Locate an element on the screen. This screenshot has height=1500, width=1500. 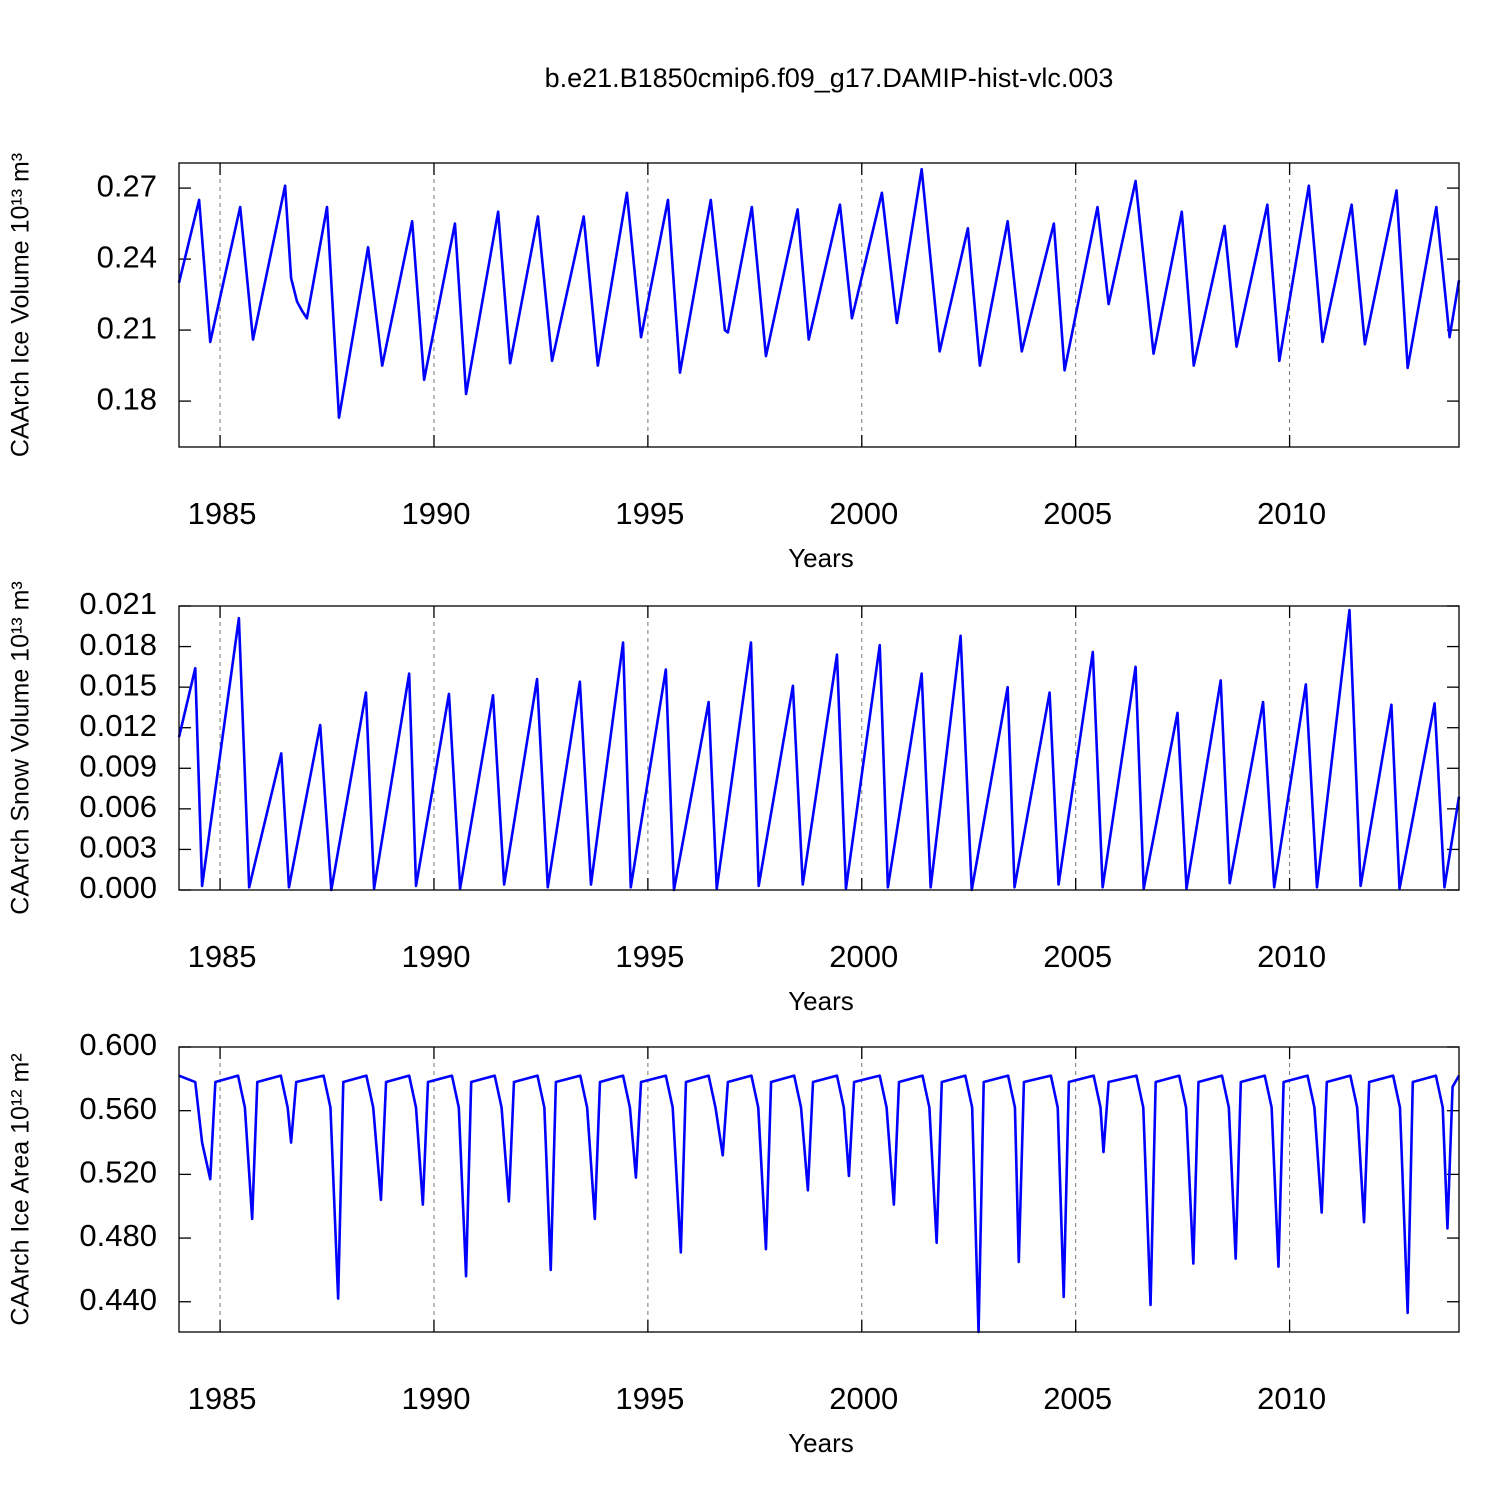
y-tick-label: 0.440 is located at coordinates (118, 1299).